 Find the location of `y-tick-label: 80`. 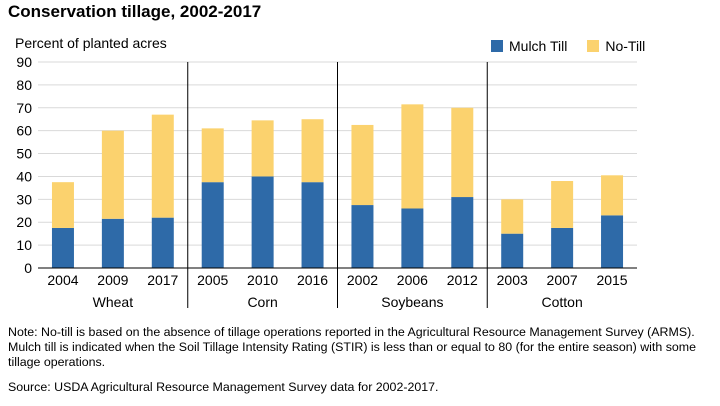

y-tick-label: 80 is located at coordinates (24, 85).